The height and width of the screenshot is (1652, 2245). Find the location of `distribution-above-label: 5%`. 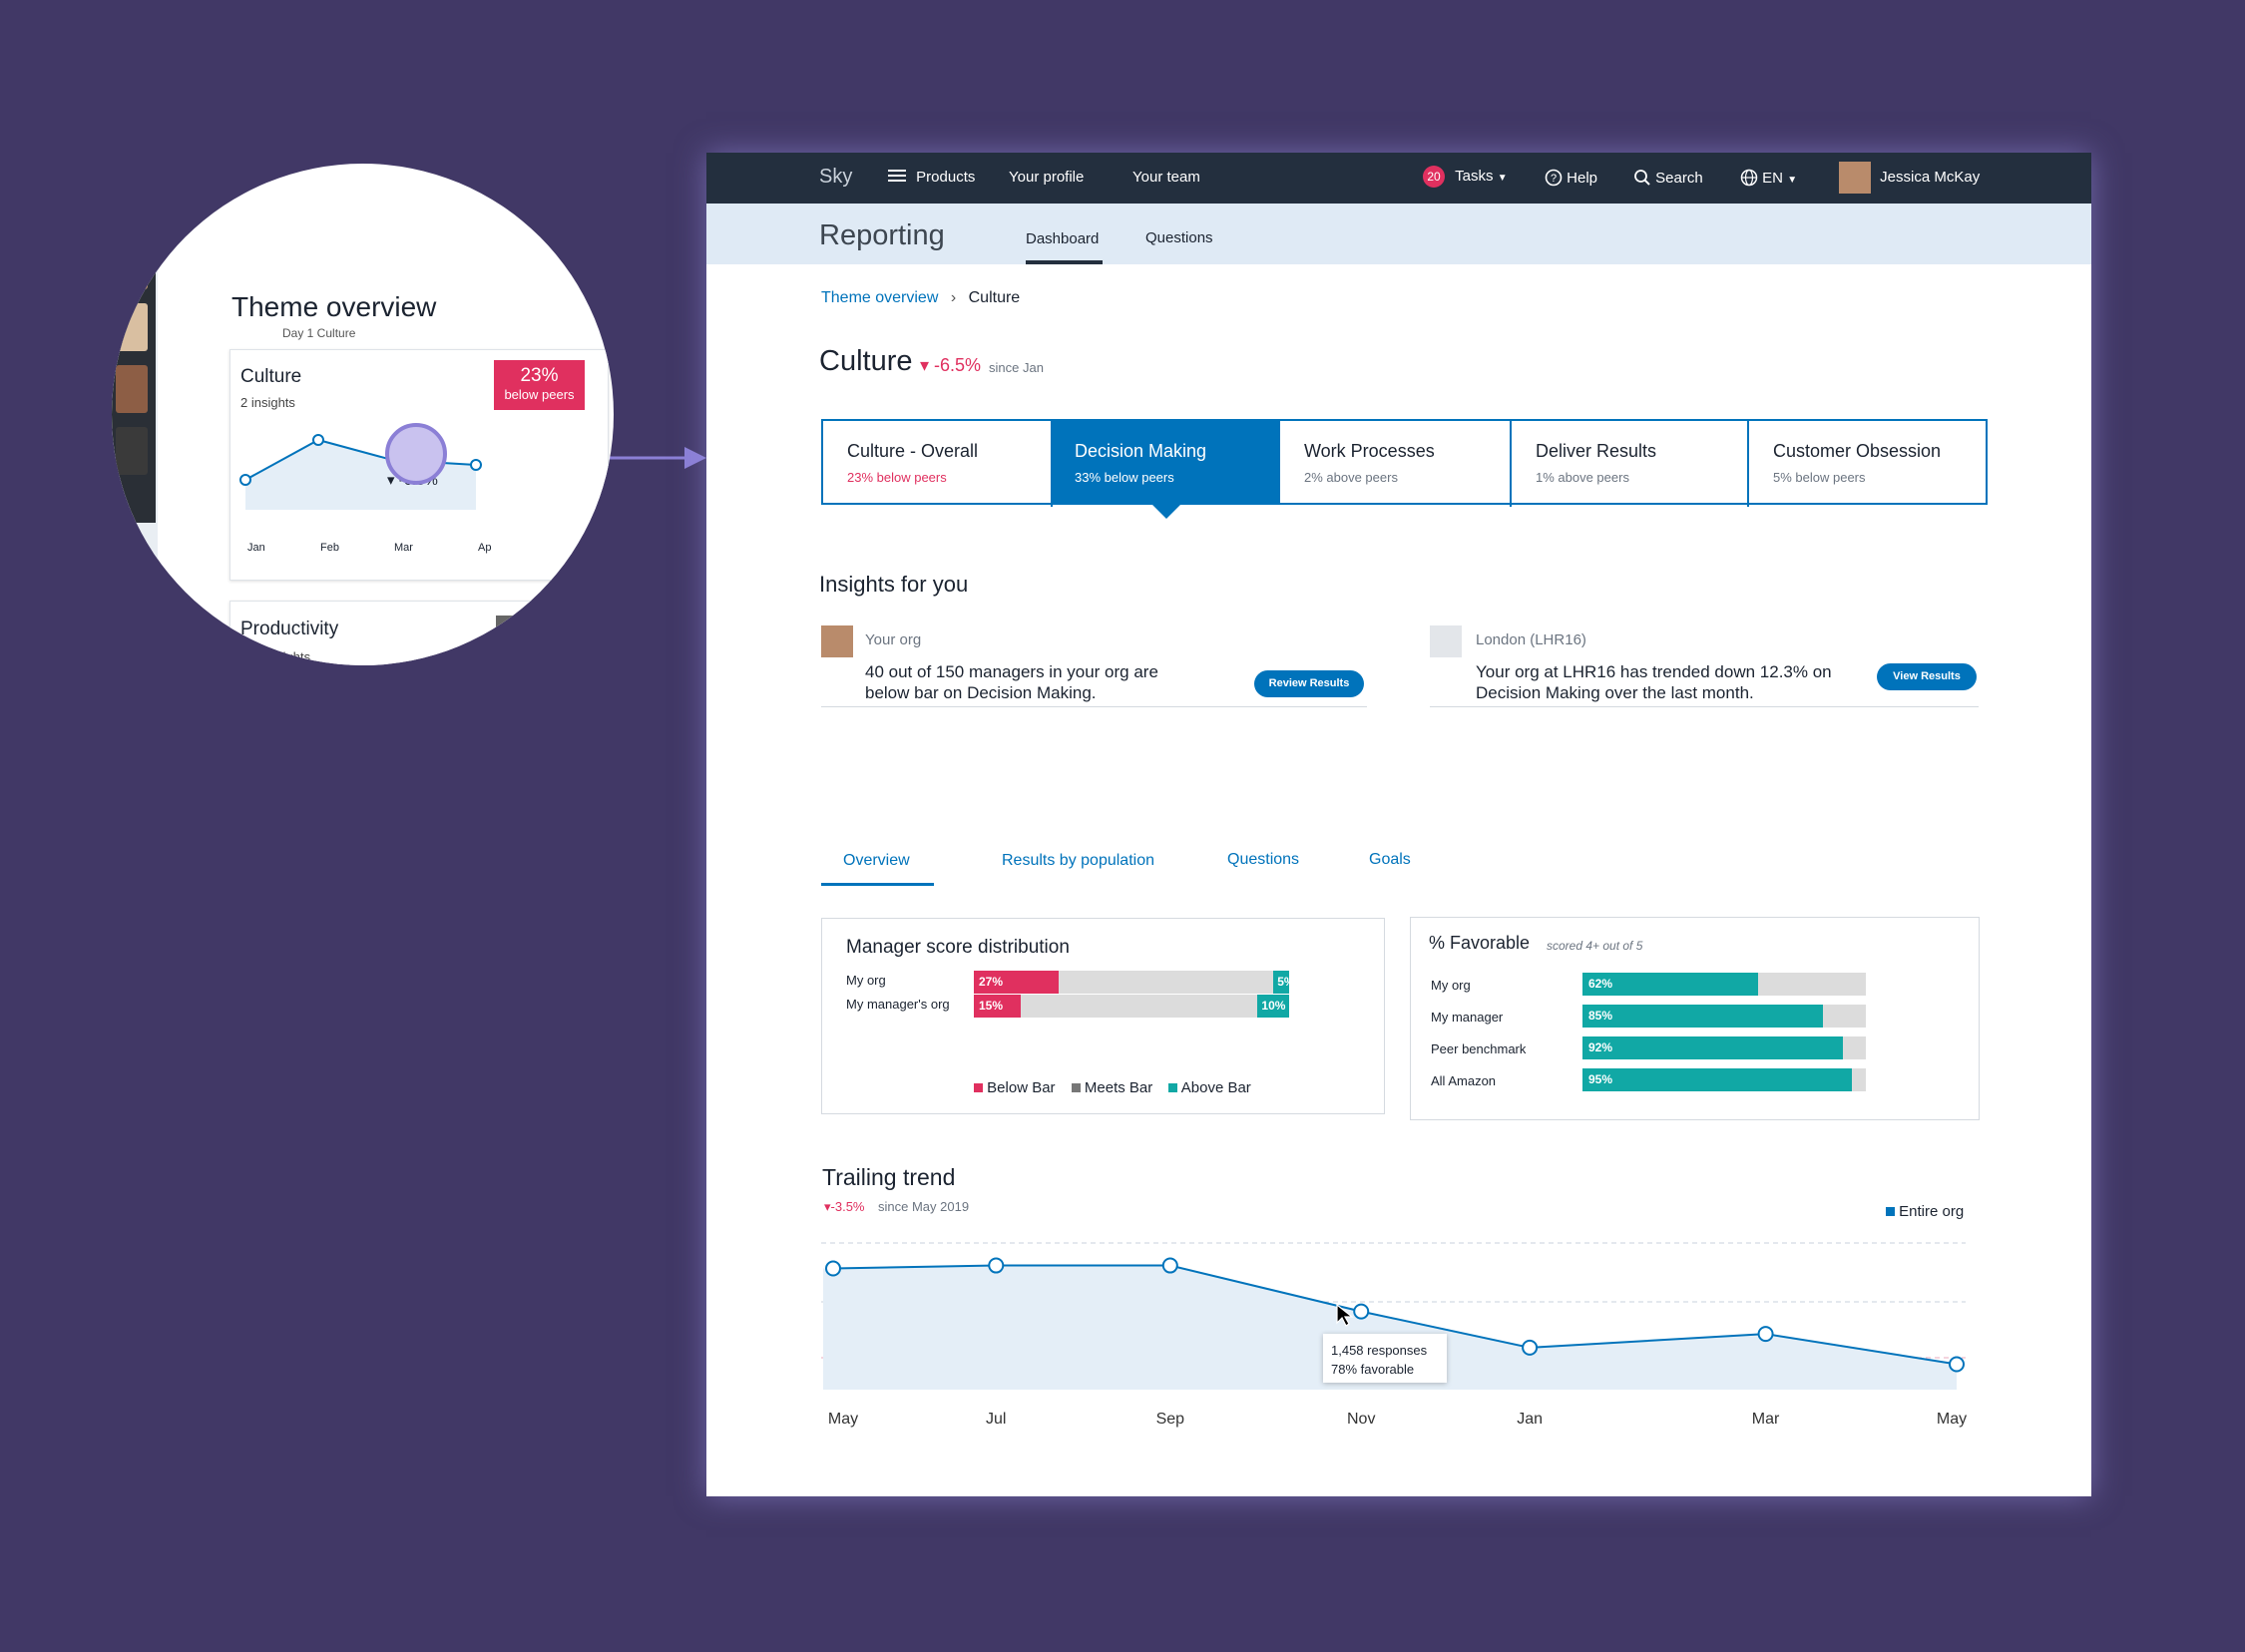

distribution-above-label: 5% is located at coordinates (1286, 982).